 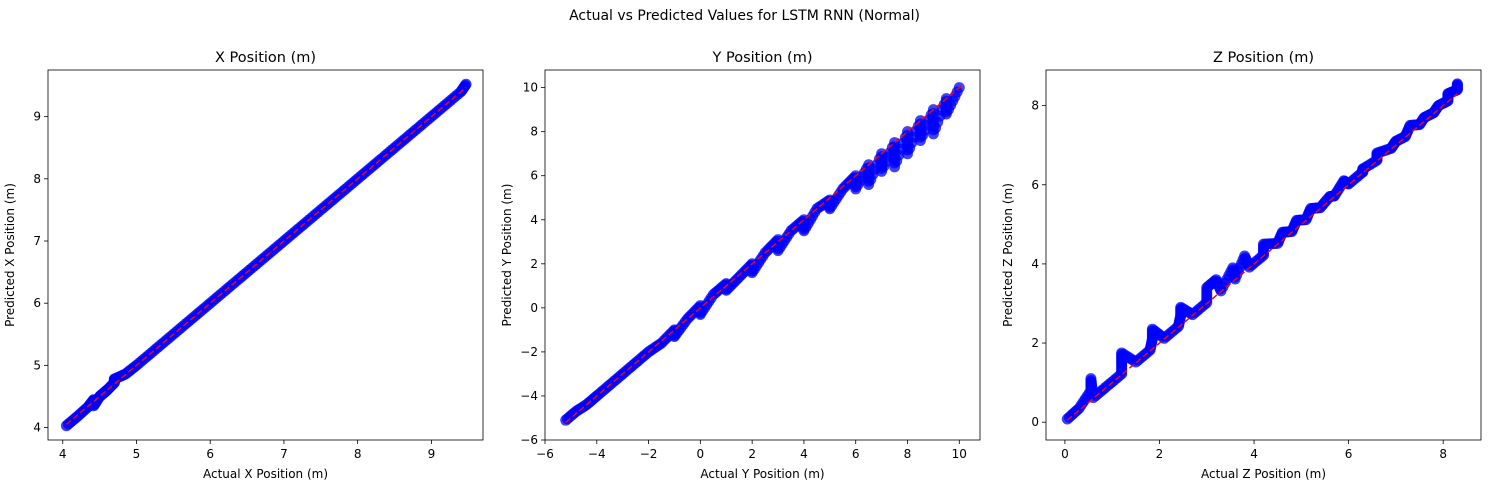 I want to click on y-tick-label: 7, so click(x=37, y=241).